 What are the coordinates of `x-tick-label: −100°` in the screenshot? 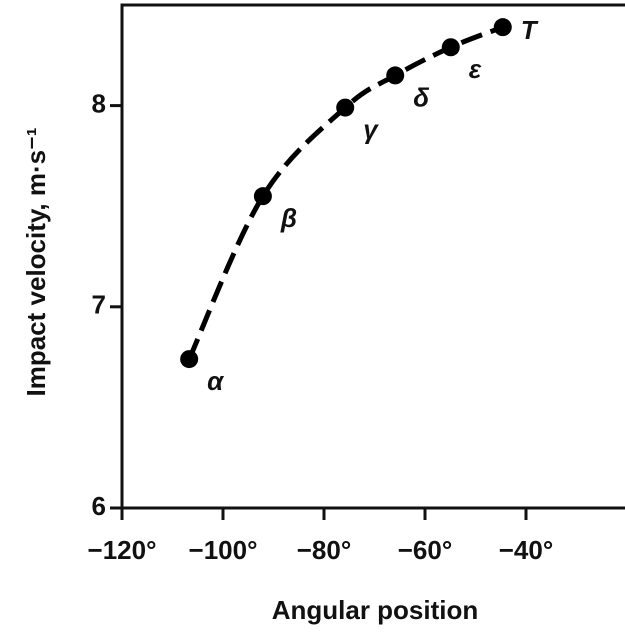 It's located at (223, 550).